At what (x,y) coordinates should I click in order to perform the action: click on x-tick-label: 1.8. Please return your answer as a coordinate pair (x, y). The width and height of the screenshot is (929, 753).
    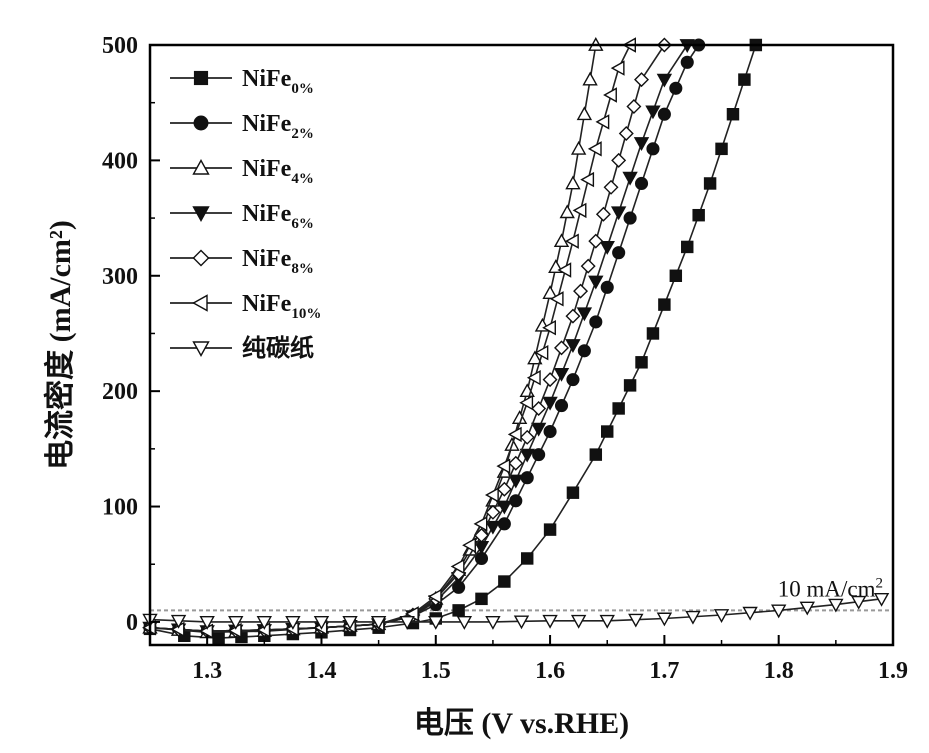
    Looking at the image, I should click on (779, 671).